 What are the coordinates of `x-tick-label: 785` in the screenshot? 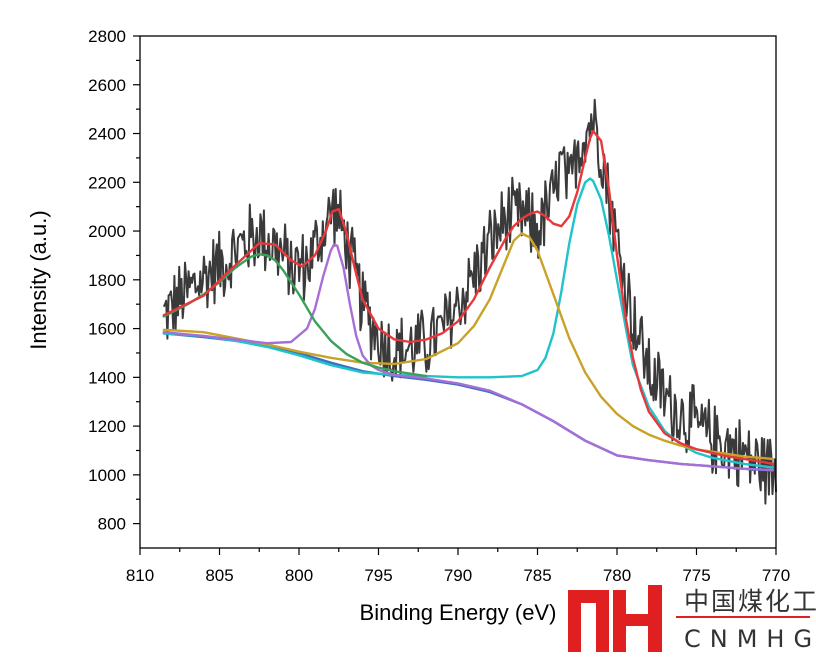 It's located at (537, 575).